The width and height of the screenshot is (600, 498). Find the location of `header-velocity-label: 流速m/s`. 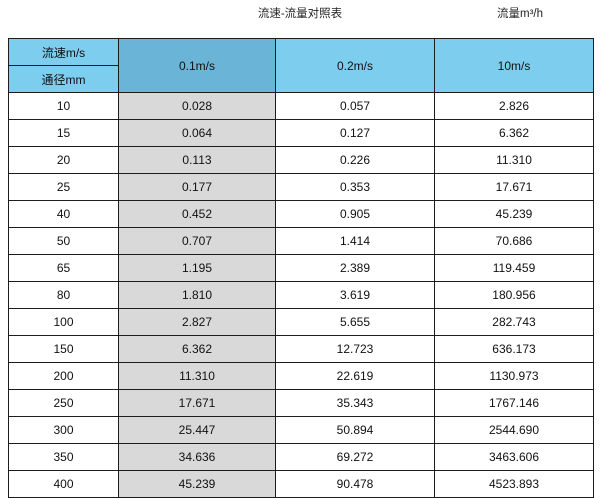

header-velocity-label: 流速m/s is located at coordinates (63, 52).